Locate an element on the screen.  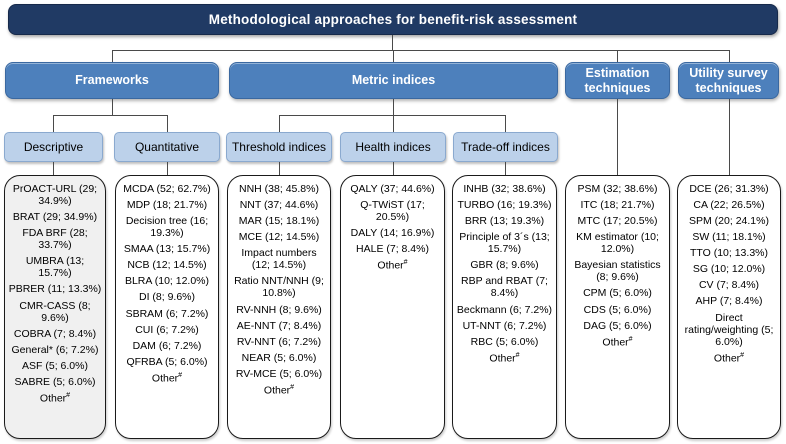
method-item: CUI (6; 7.2%) is located at coordinates (167, 329).